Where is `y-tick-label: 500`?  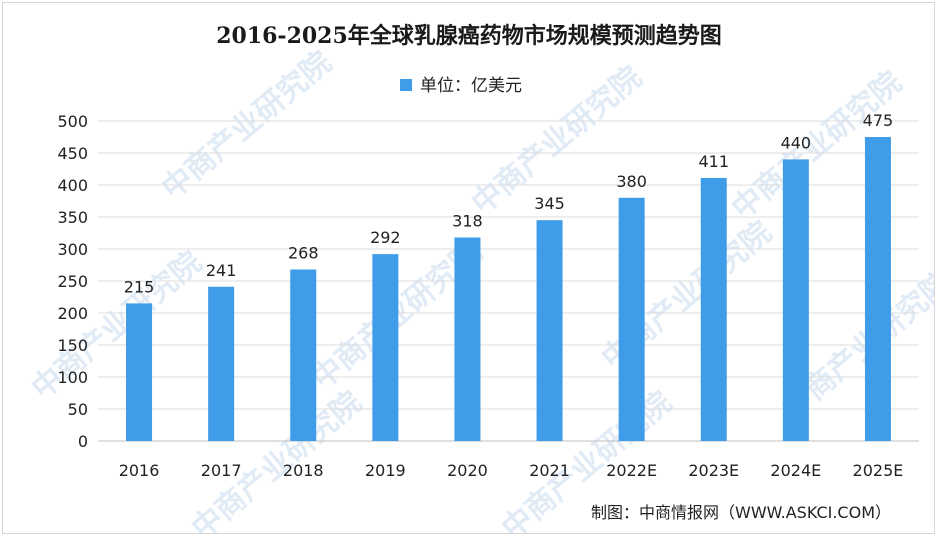 y-tick-label: 500 is located at coordinates (72, 121).